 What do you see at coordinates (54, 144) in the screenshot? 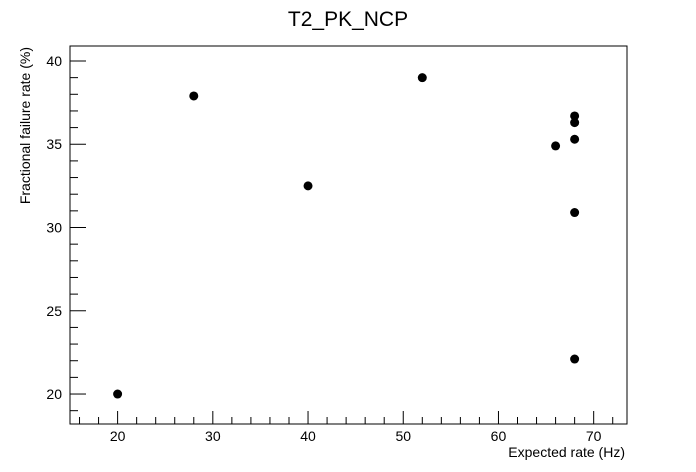
I see `y-tick-label: 35` at bounding box center [54, 144].